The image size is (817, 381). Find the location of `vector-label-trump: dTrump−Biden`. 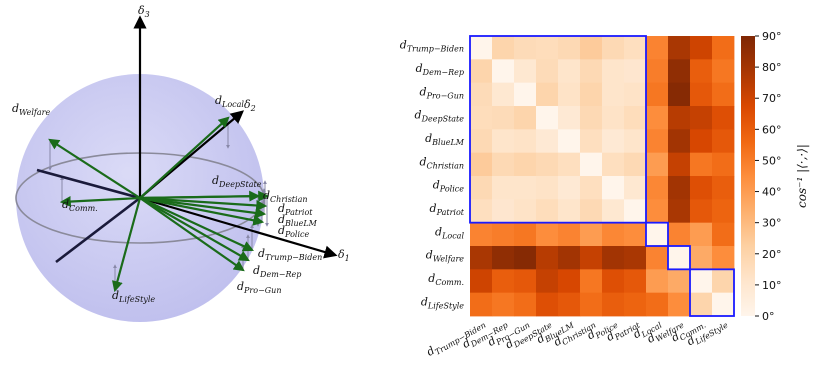

vector-label-trump: dTrump−Biden is located at coordinates (290, 254).